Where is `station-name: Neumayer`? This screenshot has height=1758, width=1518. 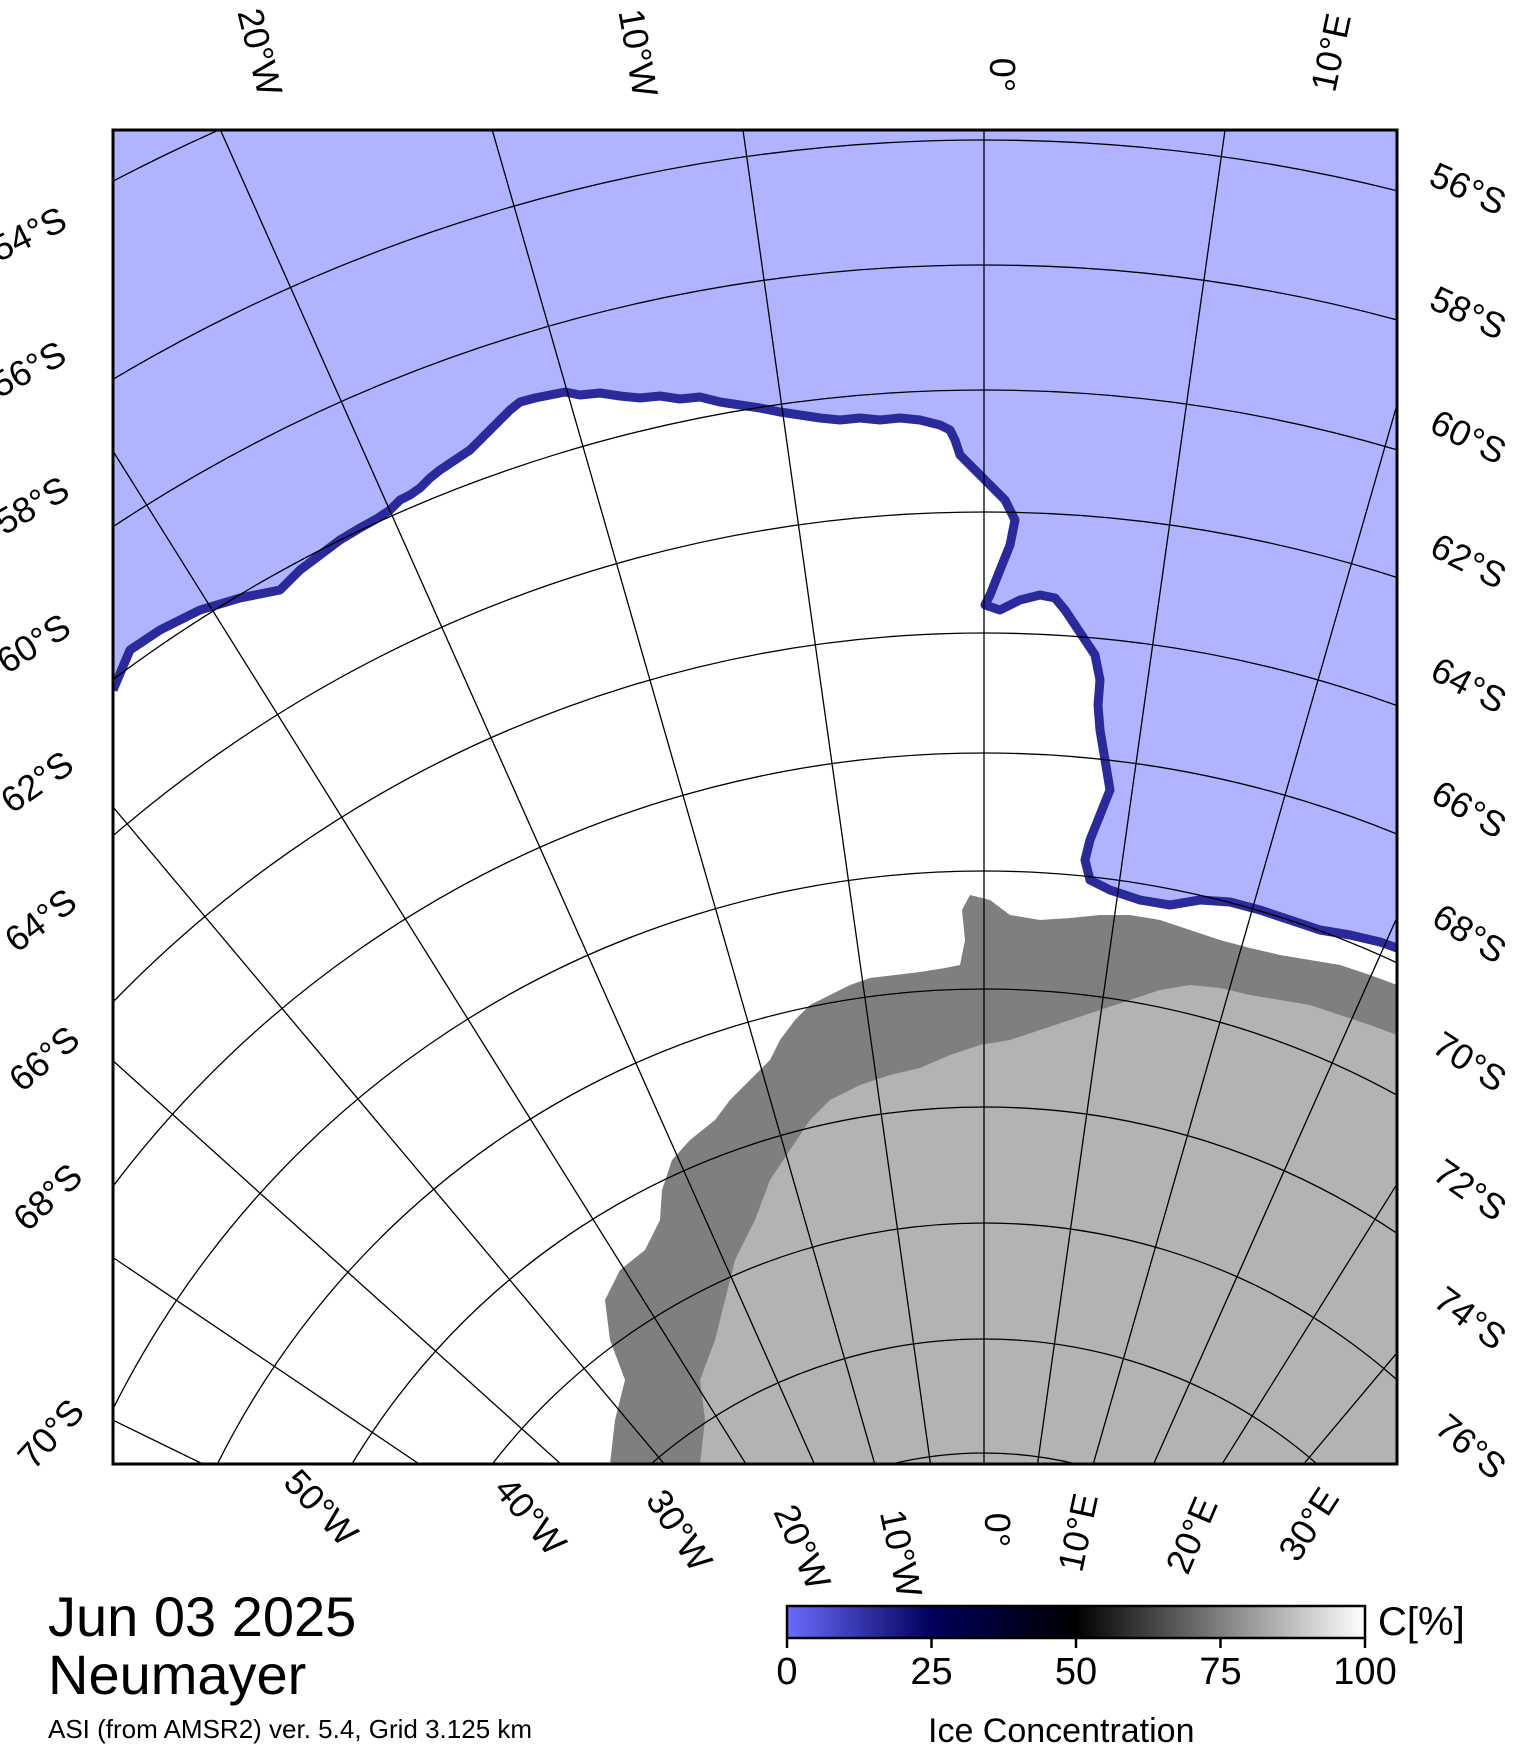 station-name: Neumayer is located at coordinates (177, 1674).